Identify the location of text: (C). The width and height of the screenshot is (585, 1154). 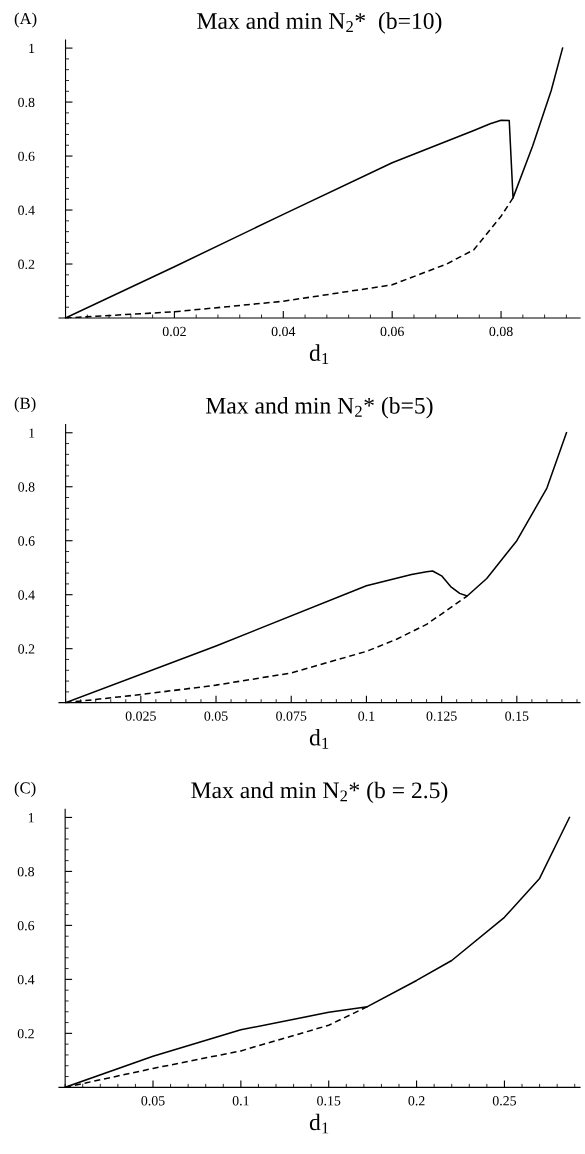
(25, 789).